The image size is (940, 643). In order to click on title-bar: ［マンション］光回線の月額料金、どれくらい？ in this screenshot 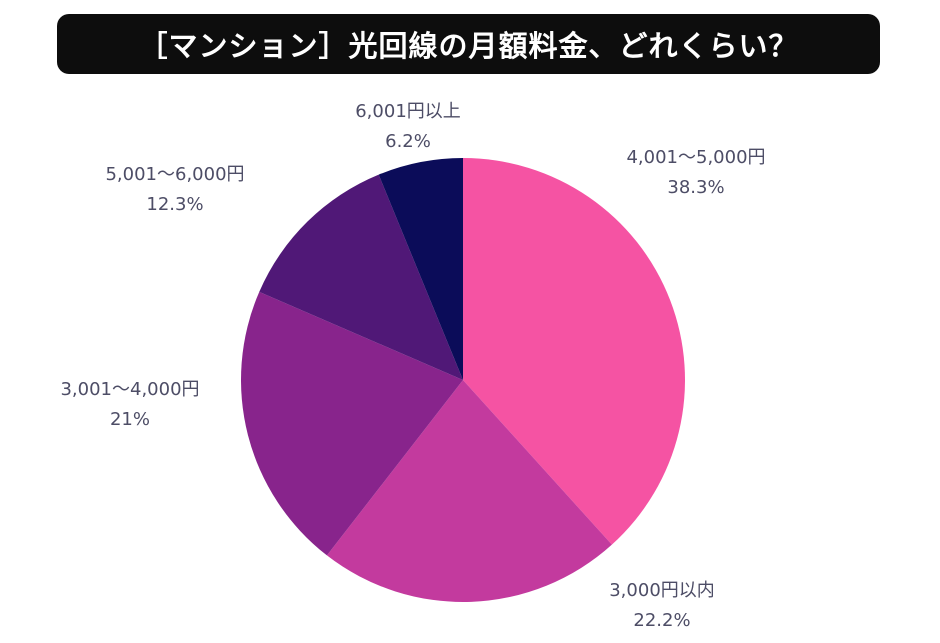, I will do `click(468, 44)`.